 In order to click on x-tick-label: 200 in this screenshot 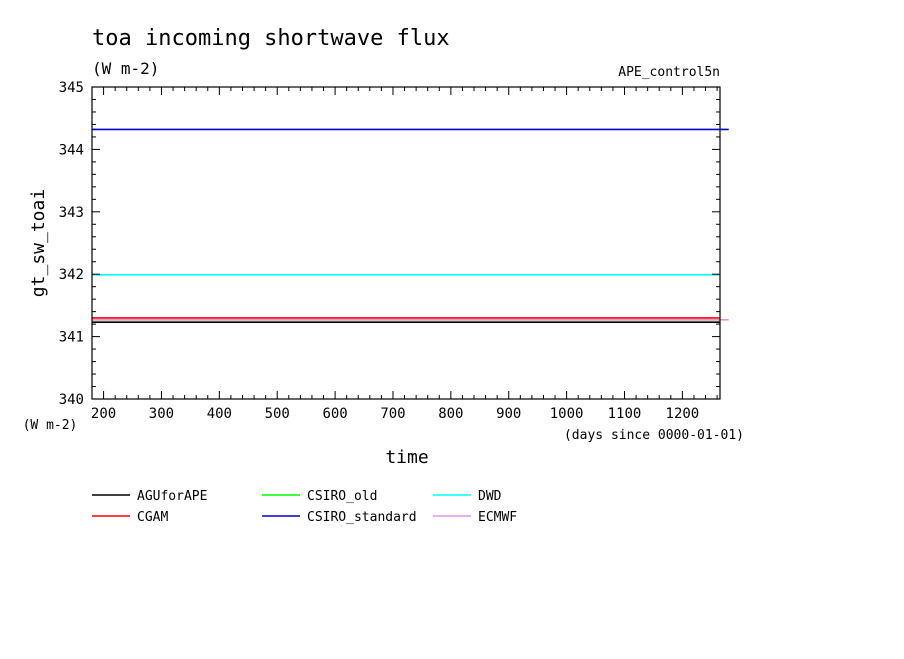, I will do `click(103, 414)`.